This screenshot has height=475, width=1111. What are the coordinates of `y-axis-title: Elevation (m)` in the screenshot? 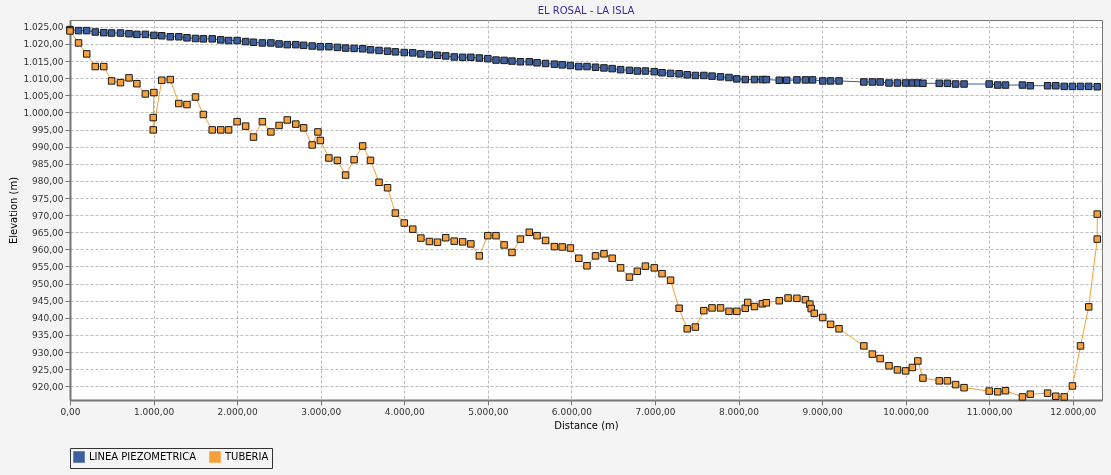 It's located at (14, 210).